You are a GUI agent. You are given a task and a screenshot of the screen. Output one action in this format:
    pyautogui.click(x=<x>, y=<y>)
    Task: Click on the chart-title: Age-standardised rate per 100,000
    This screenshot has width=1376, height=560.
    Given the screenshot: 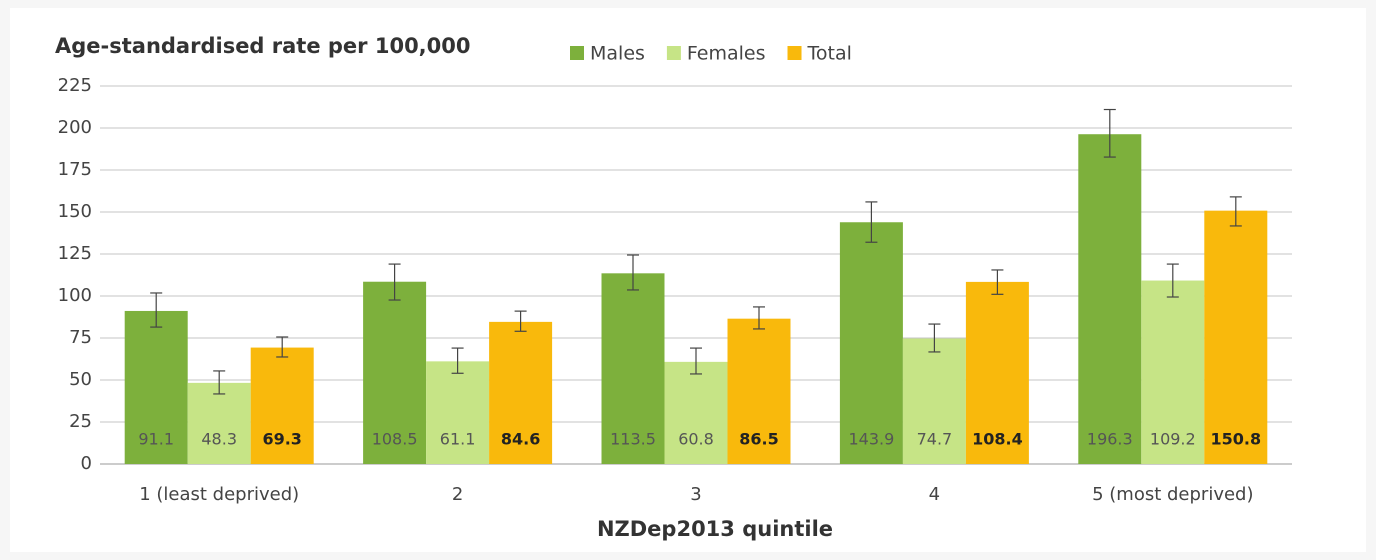 What is the action you would take?
    pyautogui.click(x=263, y=46)
    